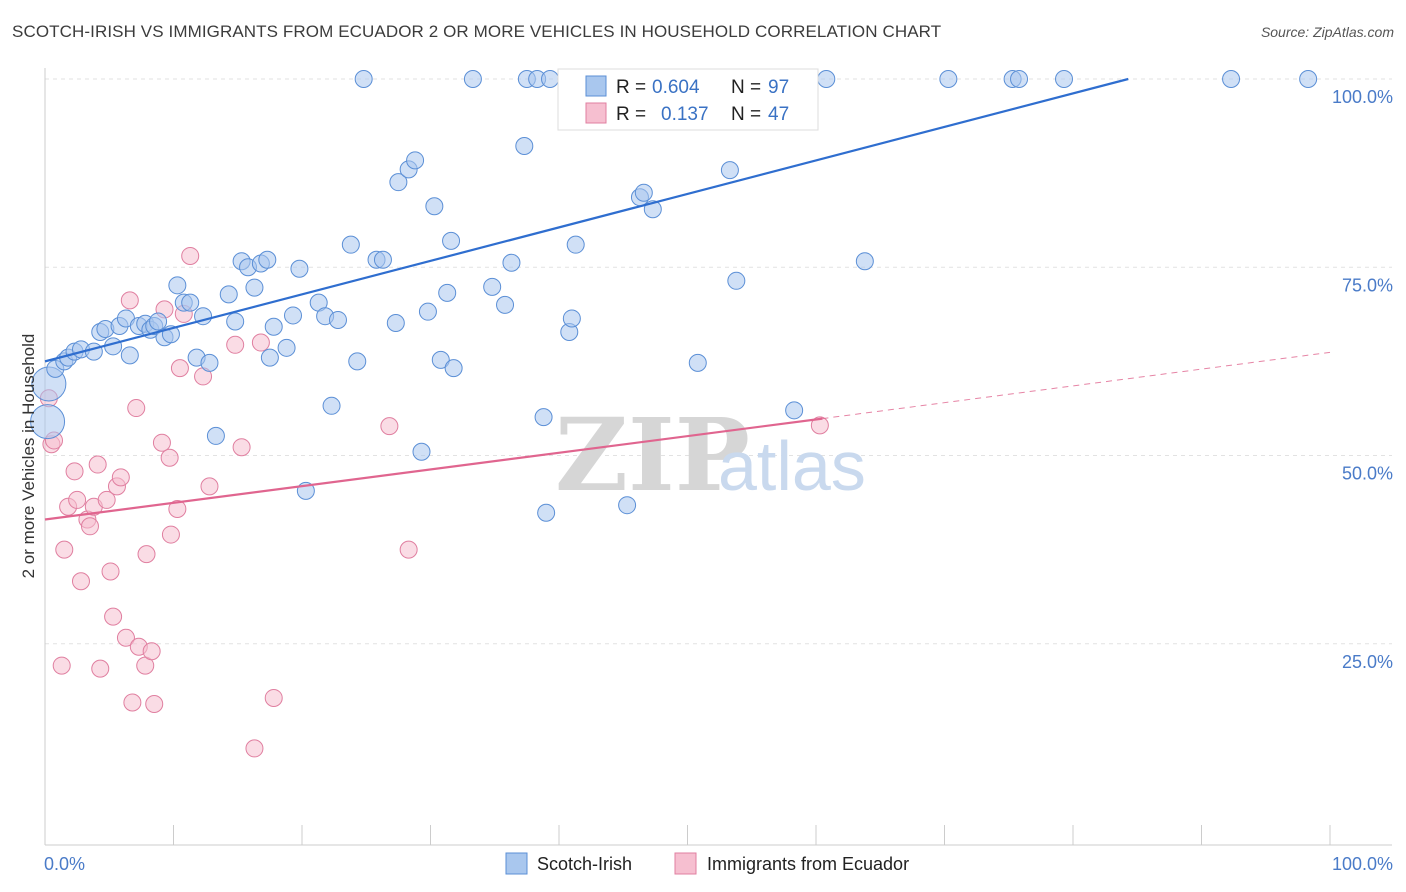 This screenshot has width=1406, height=892. Describe the element at coordinates (1362, 97) in the screenshot. I see `y-tick-label-100: 100.0%` at that location.